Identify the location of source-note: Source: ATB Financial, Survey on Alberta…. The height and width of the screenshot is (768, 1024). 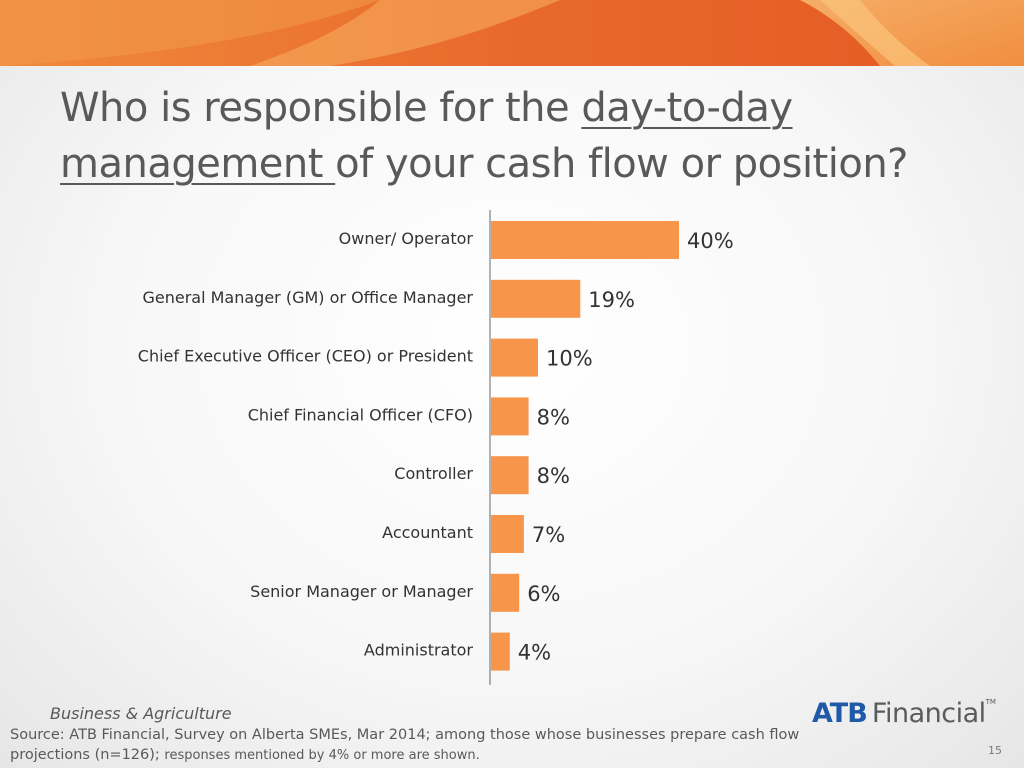
(410, 745).